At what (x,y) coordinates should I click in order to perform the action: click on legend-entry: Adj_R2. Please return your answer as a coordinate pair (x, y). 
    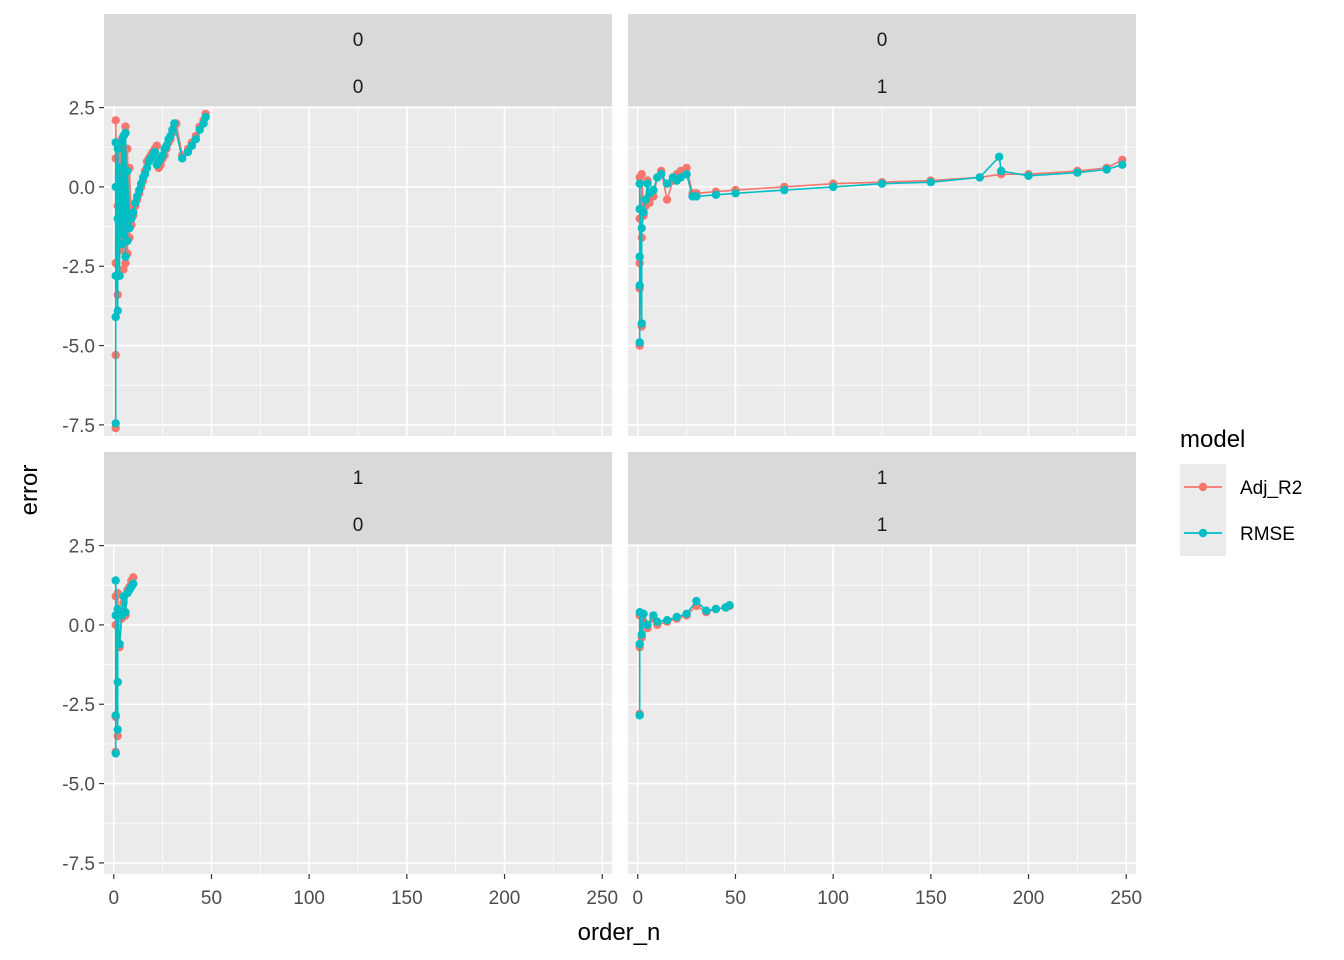
    Looking at the image, I should click on (1241, 487).